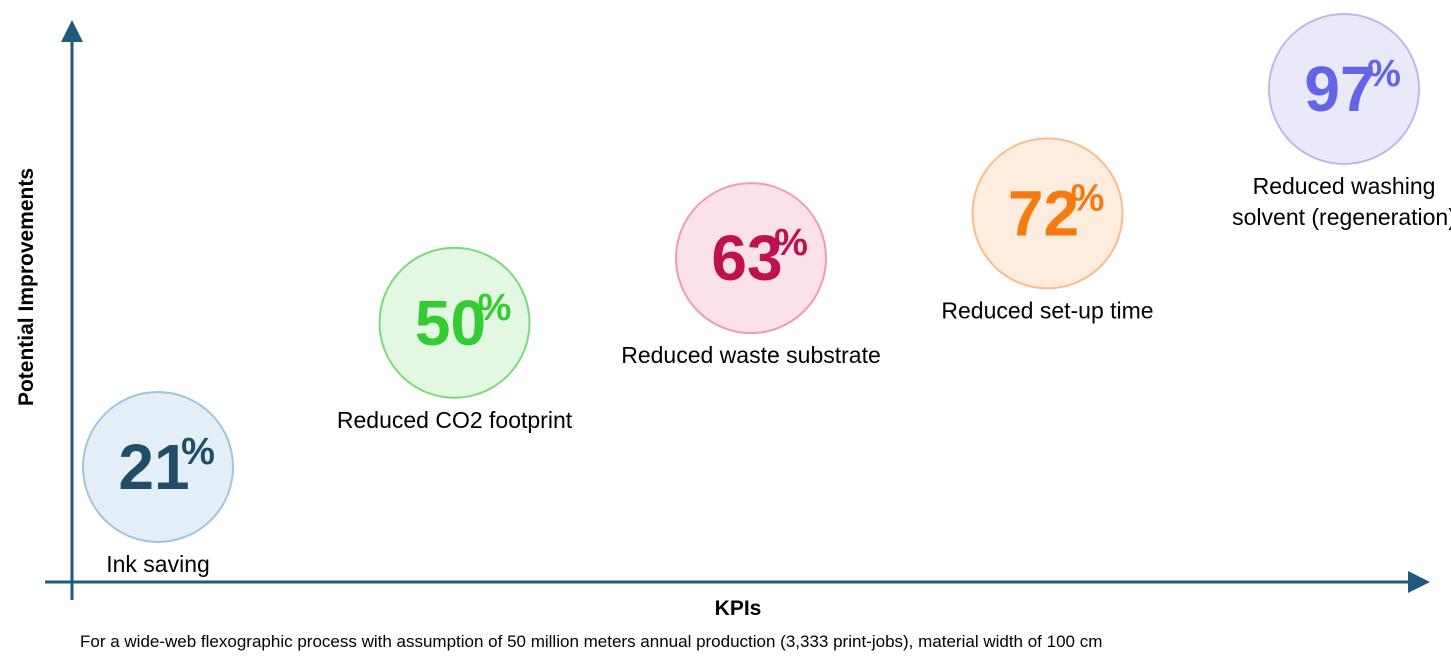  I want to click on data-label-value: 50, so click(450, 323).